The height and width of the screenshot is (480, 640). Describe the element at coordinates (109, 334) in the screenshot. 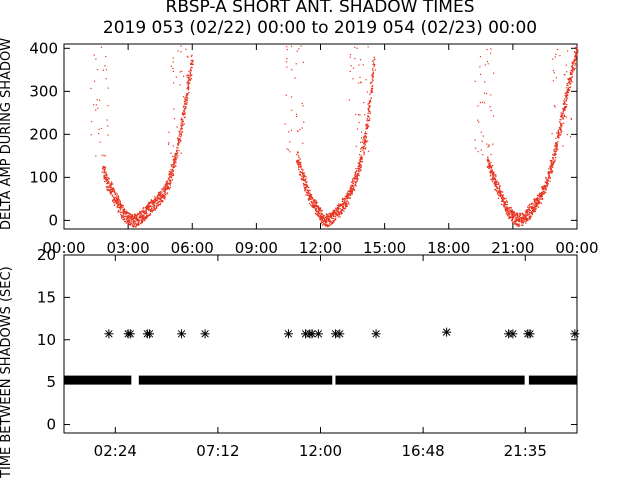

I see `star-point` at that location.